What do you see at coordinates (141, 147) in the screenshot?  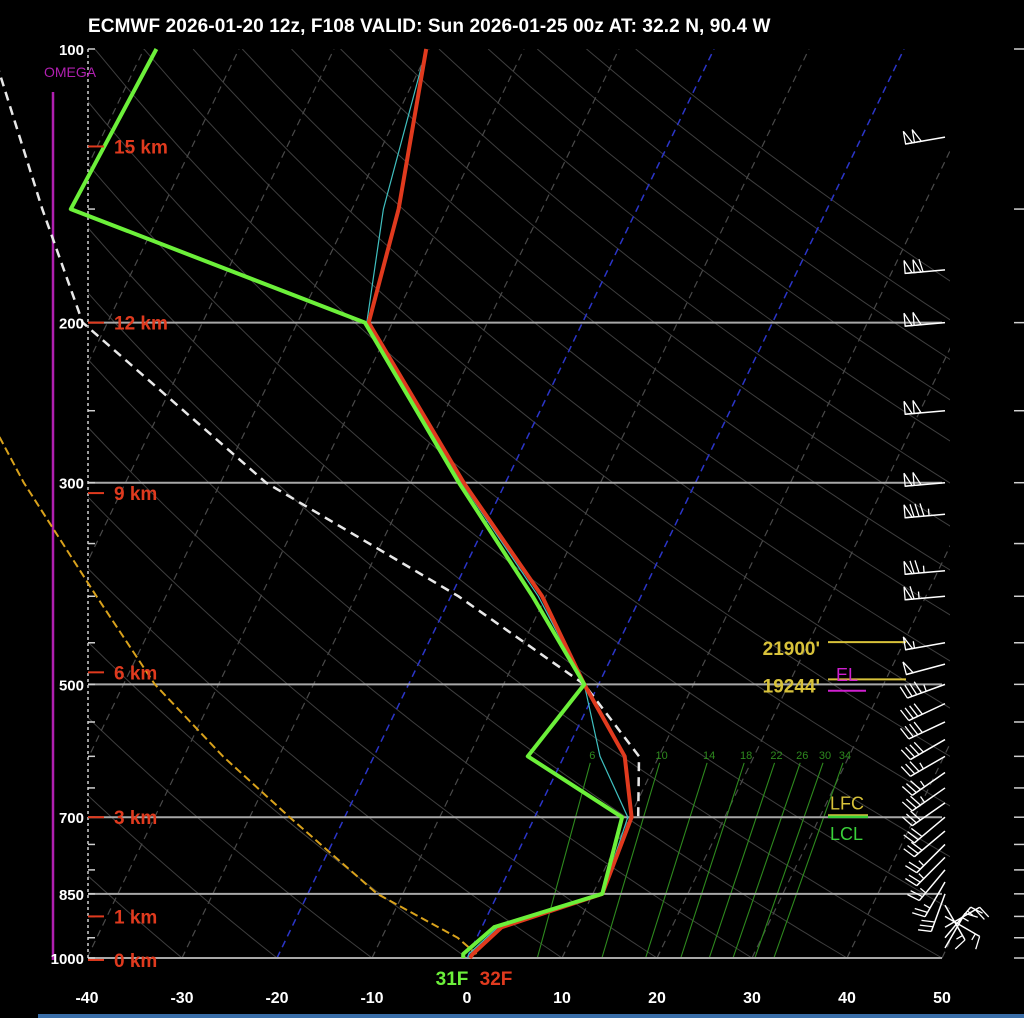 I see `height-label: 15 km` at bounding box center [141, 147].